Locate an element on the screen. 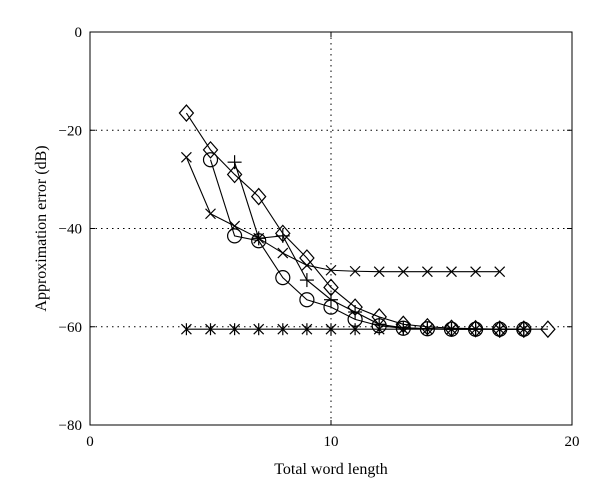 Image resolution: width=600 pixels, height=503 pixels. x-tick-label: 0 is located at coordinates (90, 442).